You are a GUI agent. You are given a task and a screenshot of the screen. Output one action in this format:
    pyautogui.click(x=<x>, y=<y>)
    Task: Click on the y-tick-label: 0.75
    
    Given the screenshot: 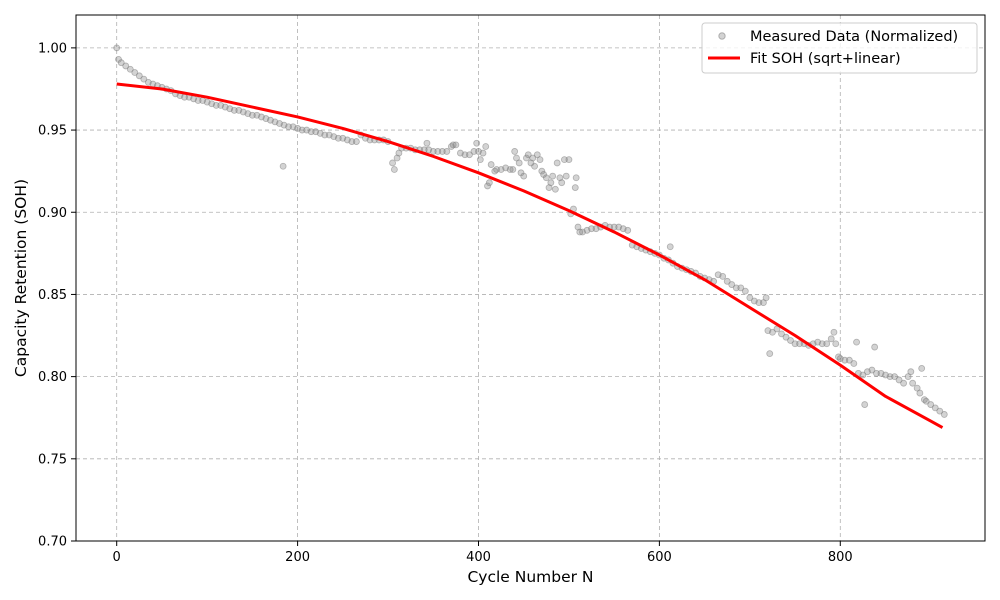 What is the action you would take?
    pyautogui.click(x=52, y=459)
    